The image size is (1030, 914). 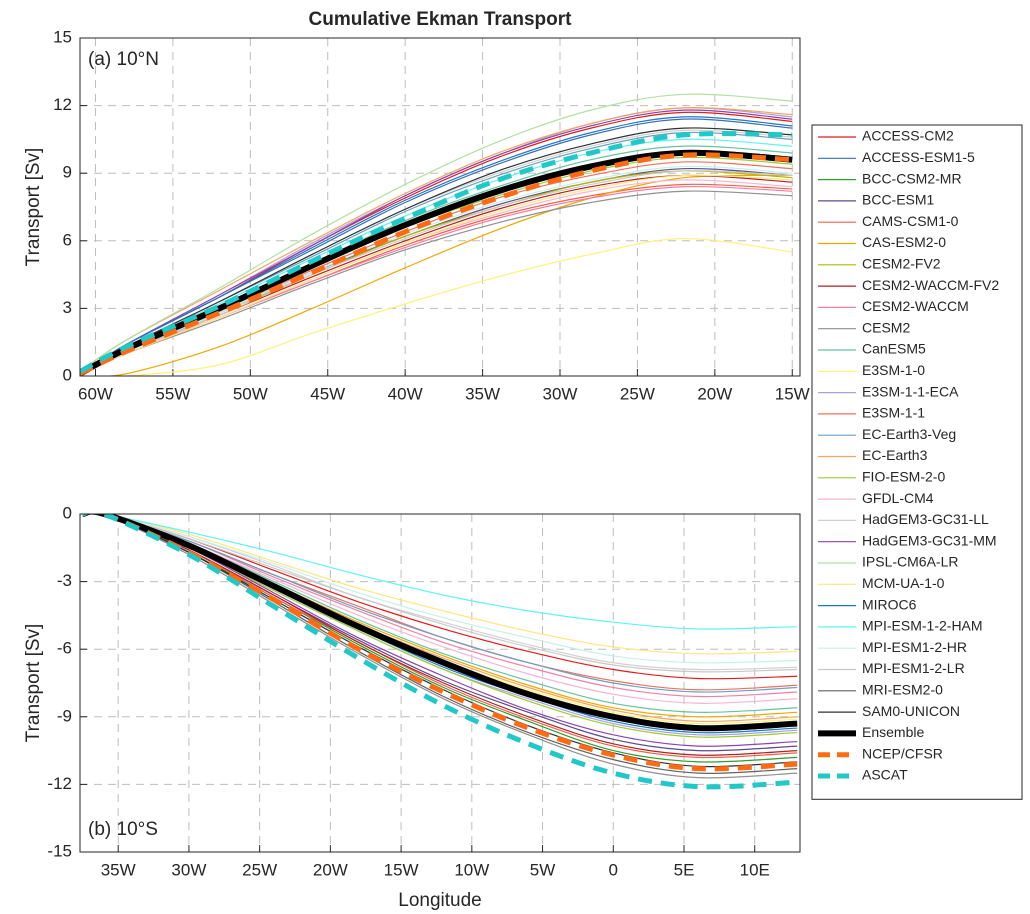 What do you see at coordinates (172, 393) in the screenshot?
I see `x-tick-label: 55W` at bounding box center [172, 393].